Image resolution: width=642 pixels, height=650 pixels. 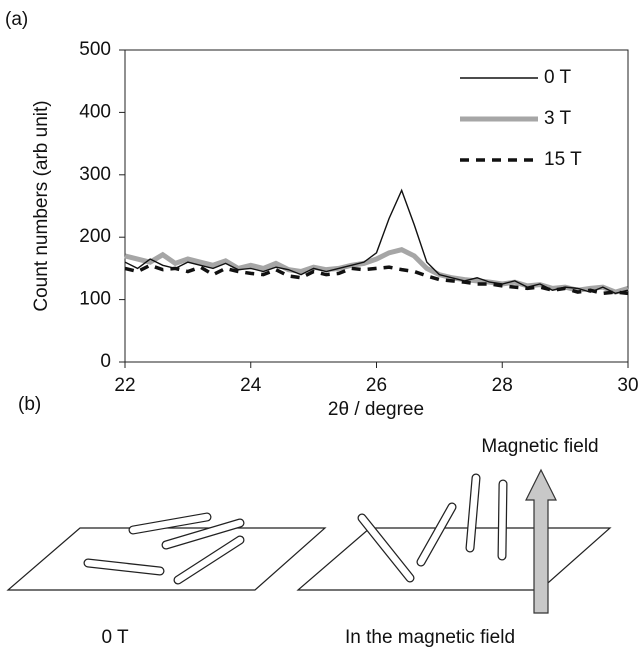 I want to click on x-tick-label: 24, so click(x=251, y=385).